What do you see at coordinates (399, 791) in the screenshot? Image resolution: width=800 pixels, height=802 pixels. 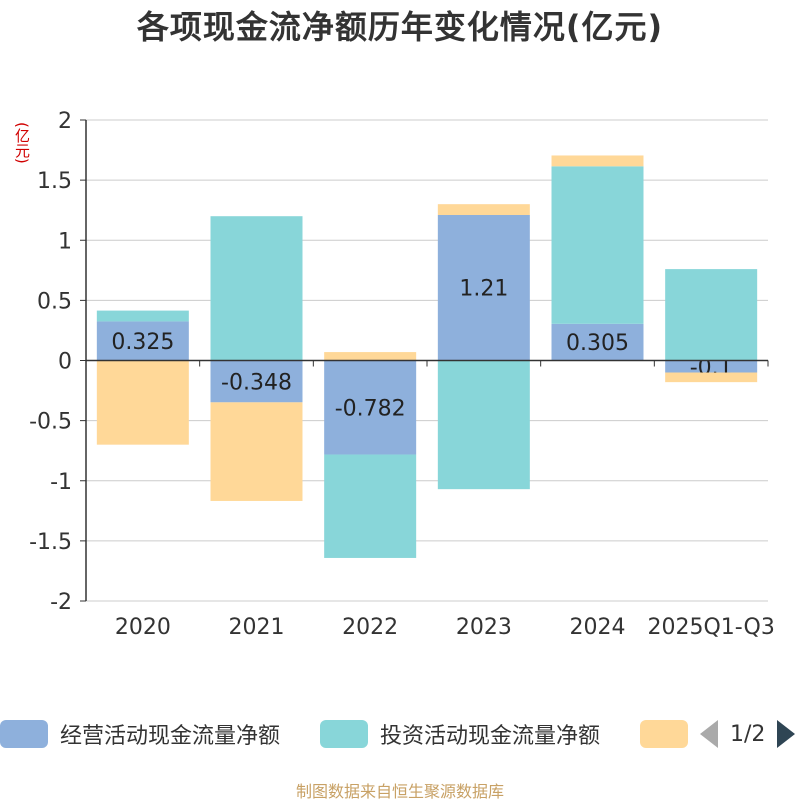 I see `source-note: 制图数据来自恒生聚源数据库` at bounding box center [399, 791].